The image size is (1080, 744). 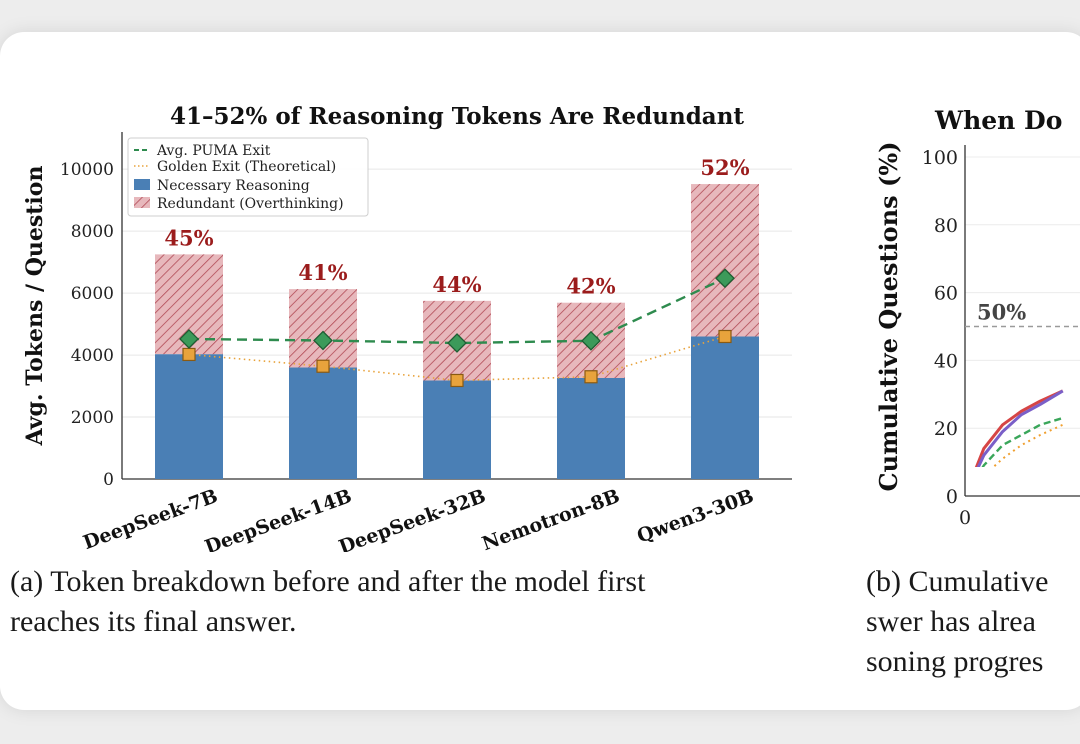 What do you see at coordinates (213, 151) in the screenshot?
I see `legend-label: Avg. PUMA Exit` at bounding box center [213, 151].